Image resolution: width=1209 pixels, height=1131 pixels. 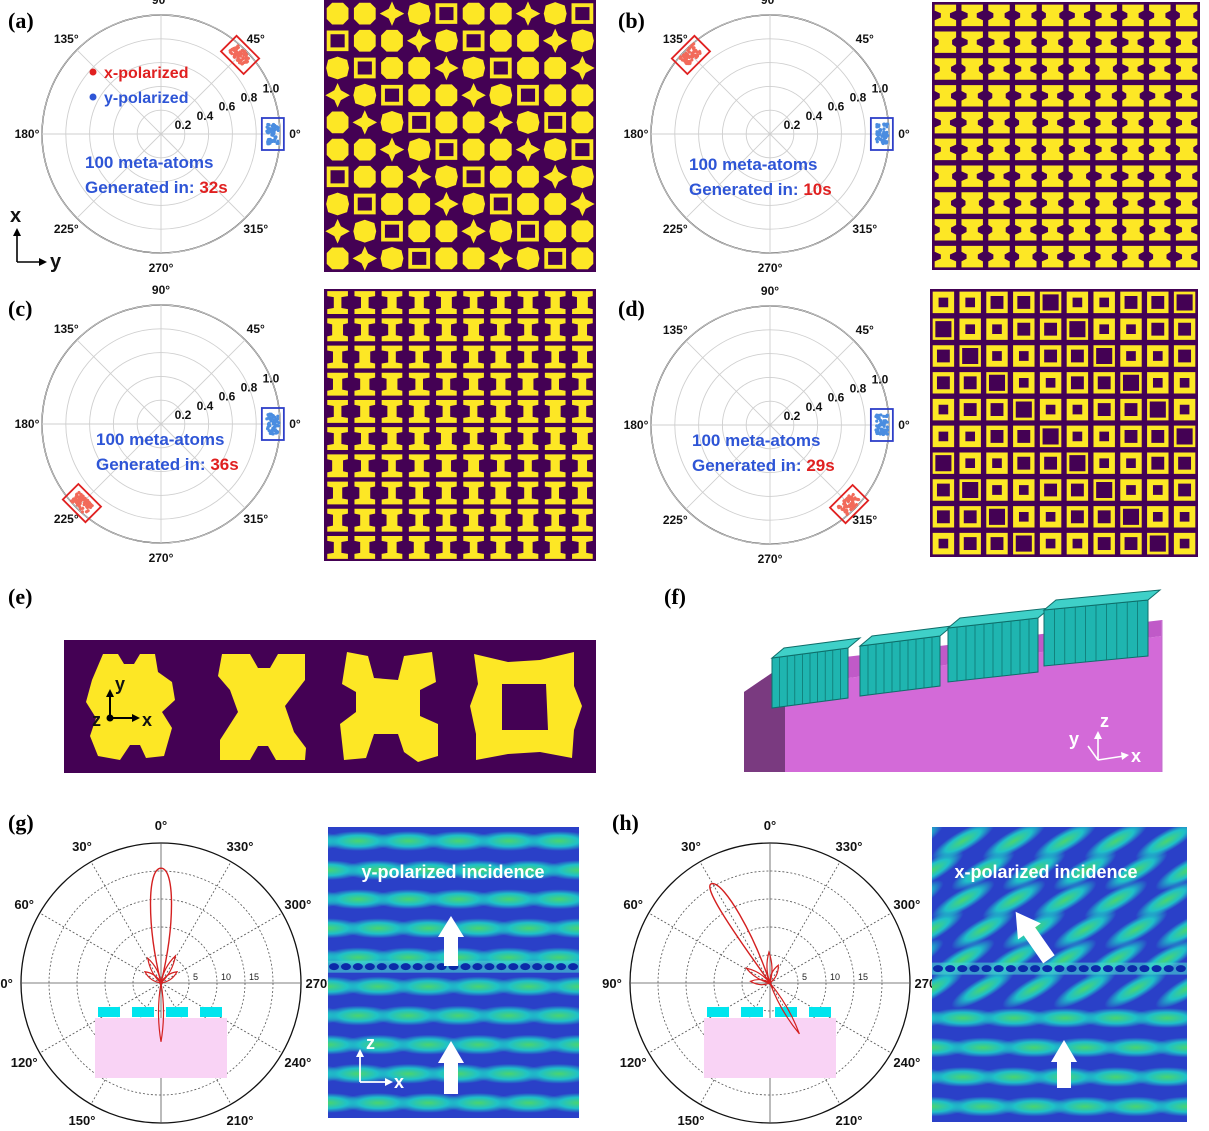 What do you see at coordinates (953, 704) in the screenshot?
I see `substrate-front` at bounding box center [953, 704].